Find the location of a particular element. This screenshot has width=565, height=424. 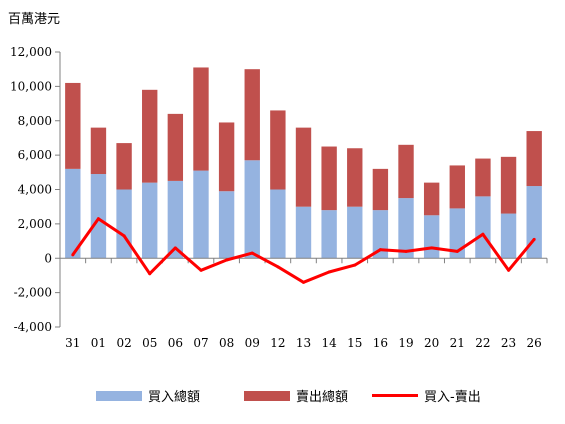

legend-label-buy: 買入總額 is located at coordinates (174, 397).